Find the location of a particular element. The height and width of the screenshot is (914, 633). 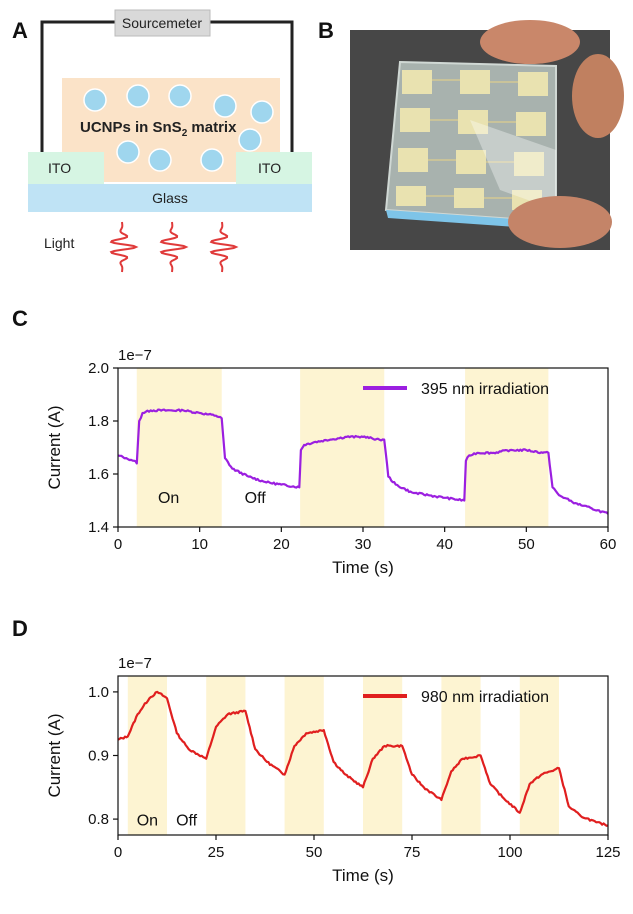

sourcemeter-label: Sourcemeter is located at coordinates (162, 23).